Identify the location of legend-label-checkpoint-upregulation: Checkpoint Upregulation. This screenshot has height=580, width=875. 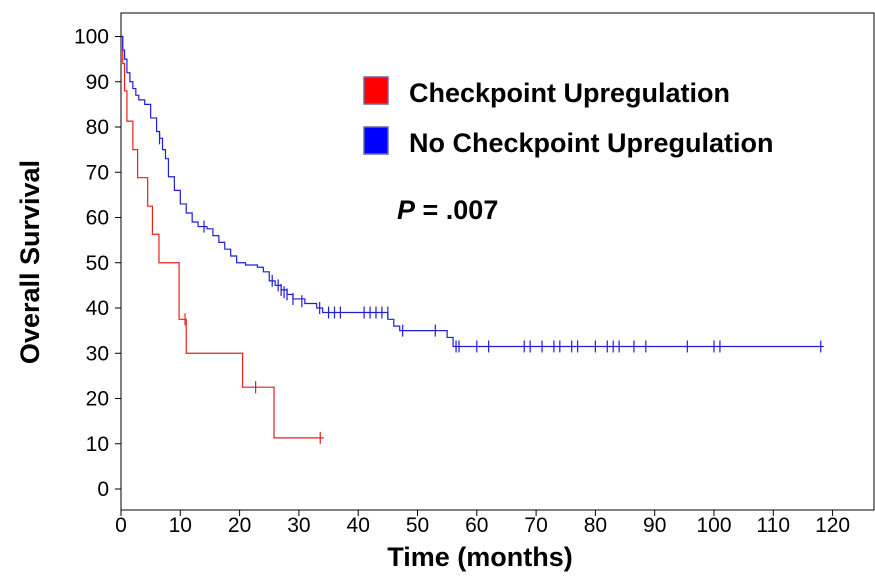
(569, 93).